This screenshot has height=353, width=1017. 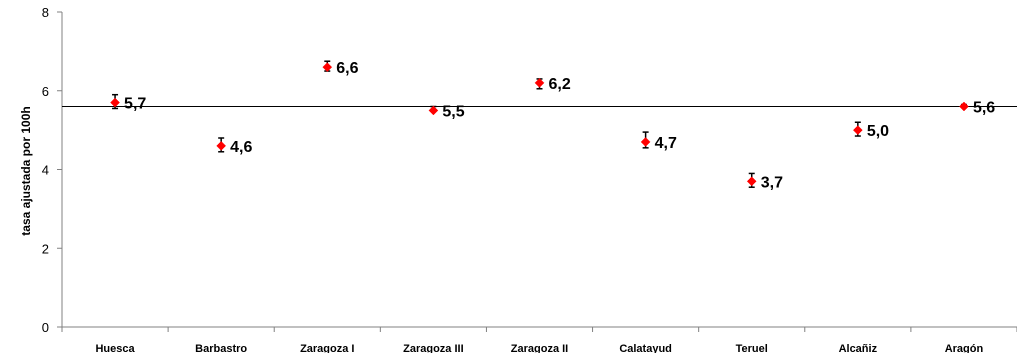 I want to click on x-tick-label: Calatayud, so click(x=645, y=348).